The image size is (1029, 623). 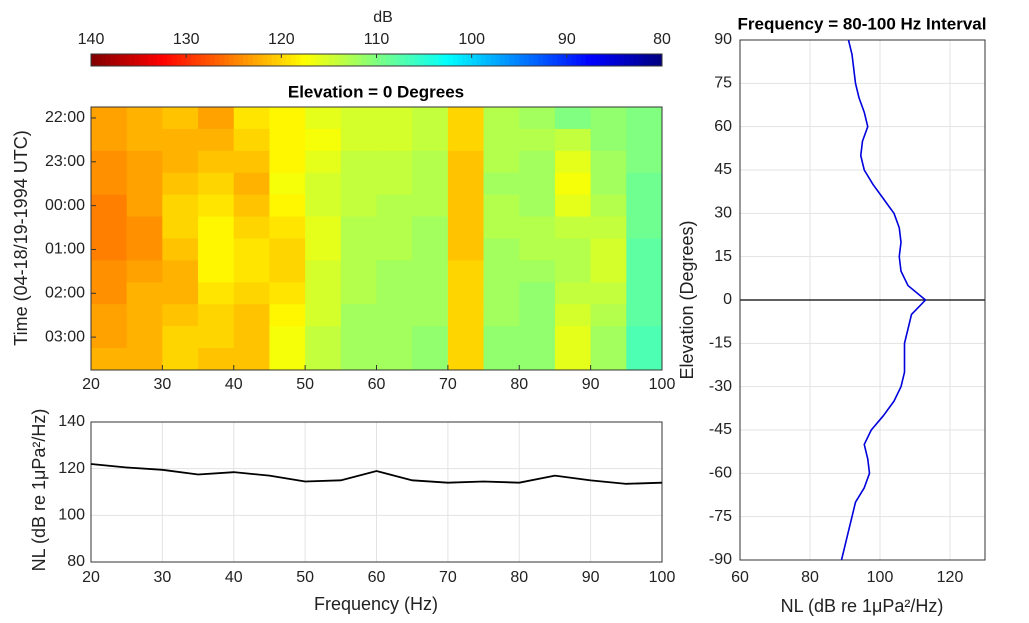 I want to click on y-tick-label: 100, so click(x=71, y=515).